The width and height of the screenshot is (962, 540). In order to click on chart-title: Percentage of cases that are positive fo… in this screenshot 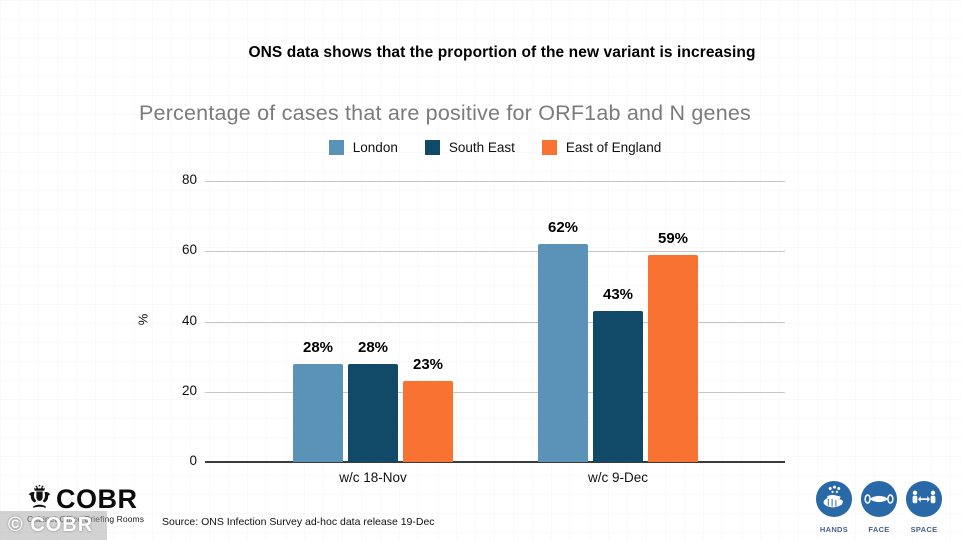, I will do `click(445, 113)`.